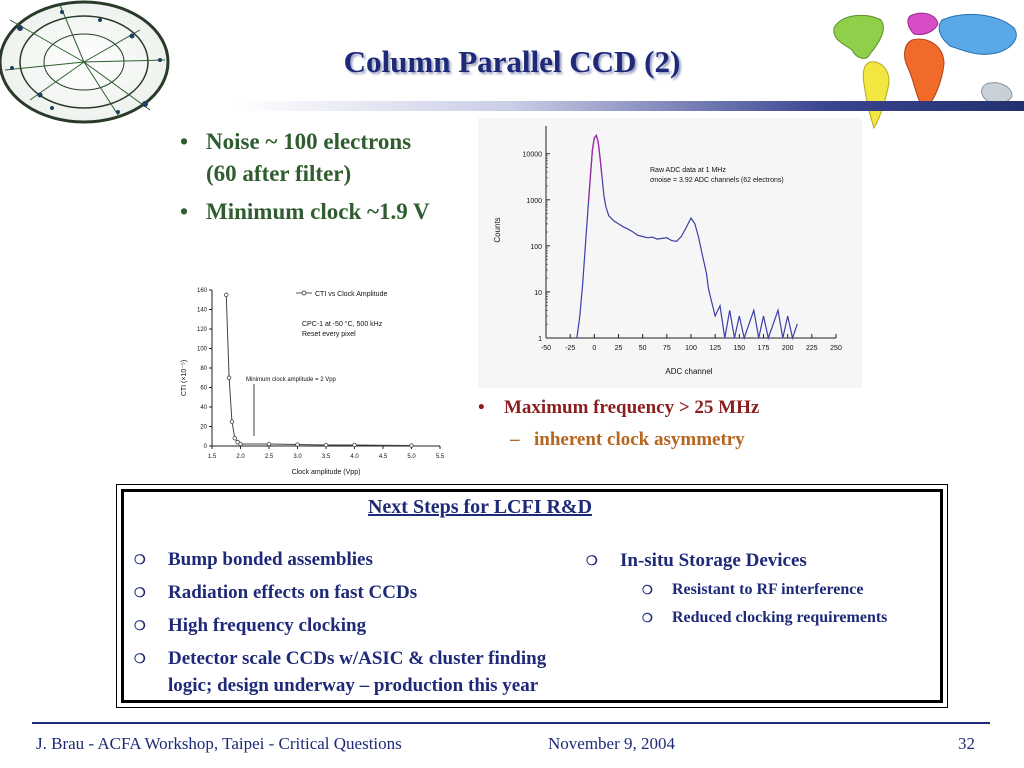  What do you see at coordinates (293, 592) in the screenshot?
I see `next-step-text: Radiation effects on fast CCDs` at bounding box center [293, 592].